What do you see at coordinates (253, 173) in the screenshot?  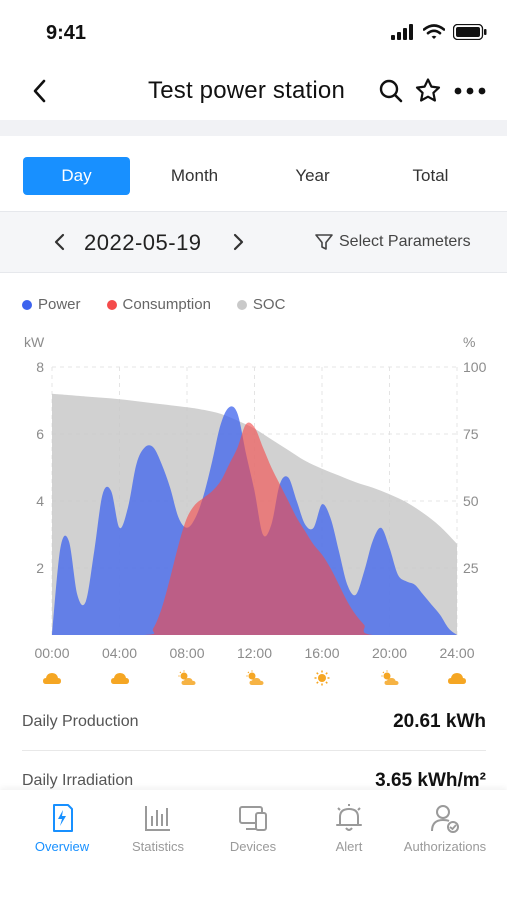 I see `period-tabs: Day Month Year Total` at bounding box center [253, 173].